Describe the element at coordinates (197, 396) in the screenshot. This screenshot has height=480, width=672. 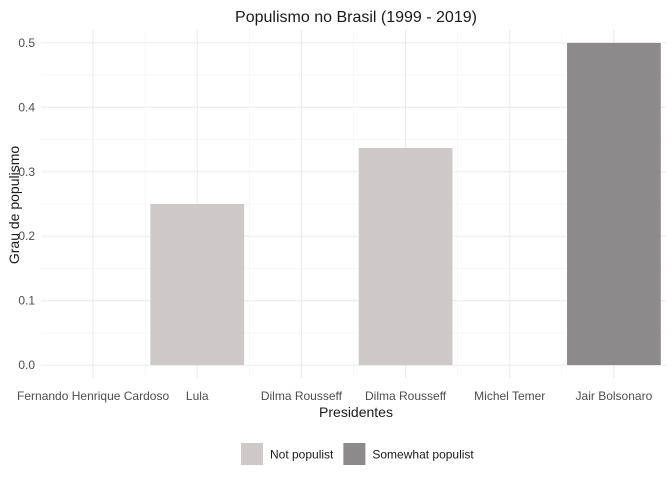
I see `x-tick-label: Lula` at that location.